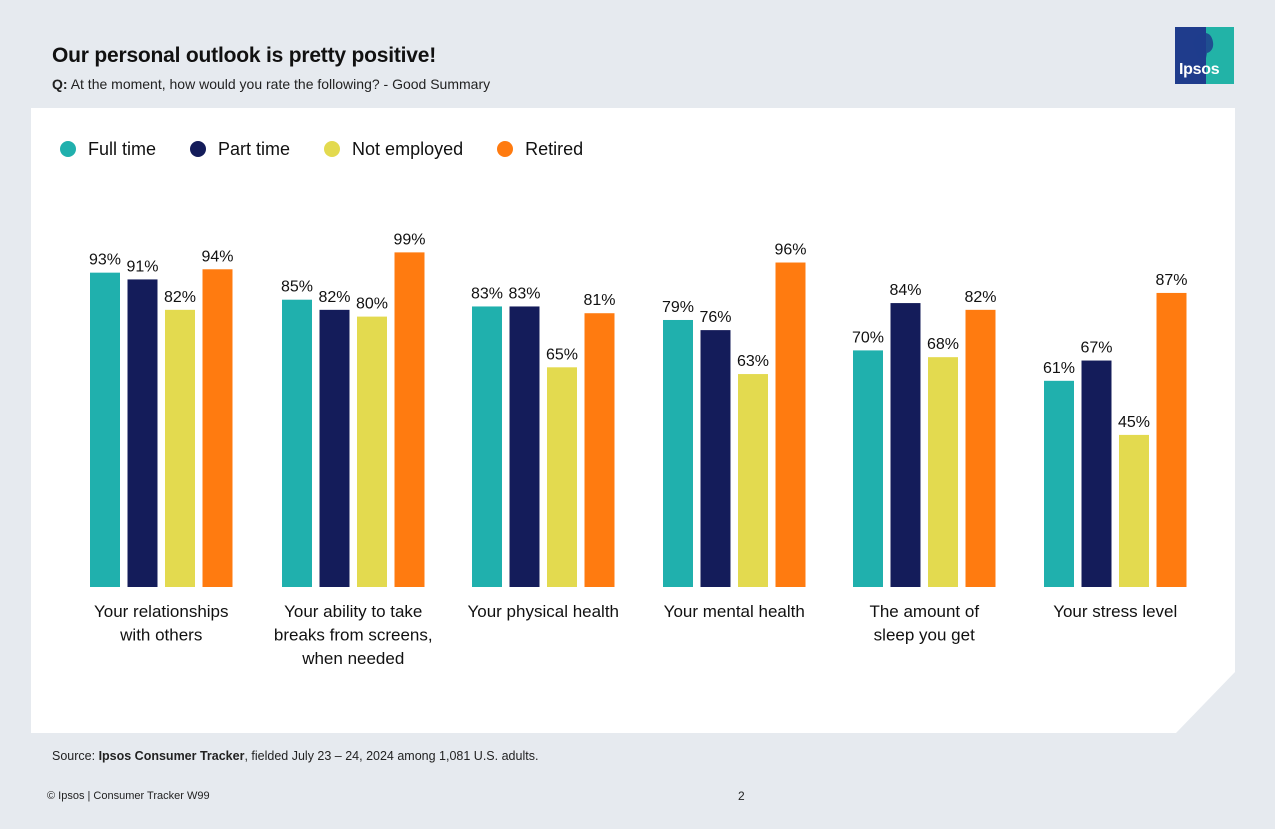  I want to click on data-label-not-employed-4: 63%, so click(753, 361).